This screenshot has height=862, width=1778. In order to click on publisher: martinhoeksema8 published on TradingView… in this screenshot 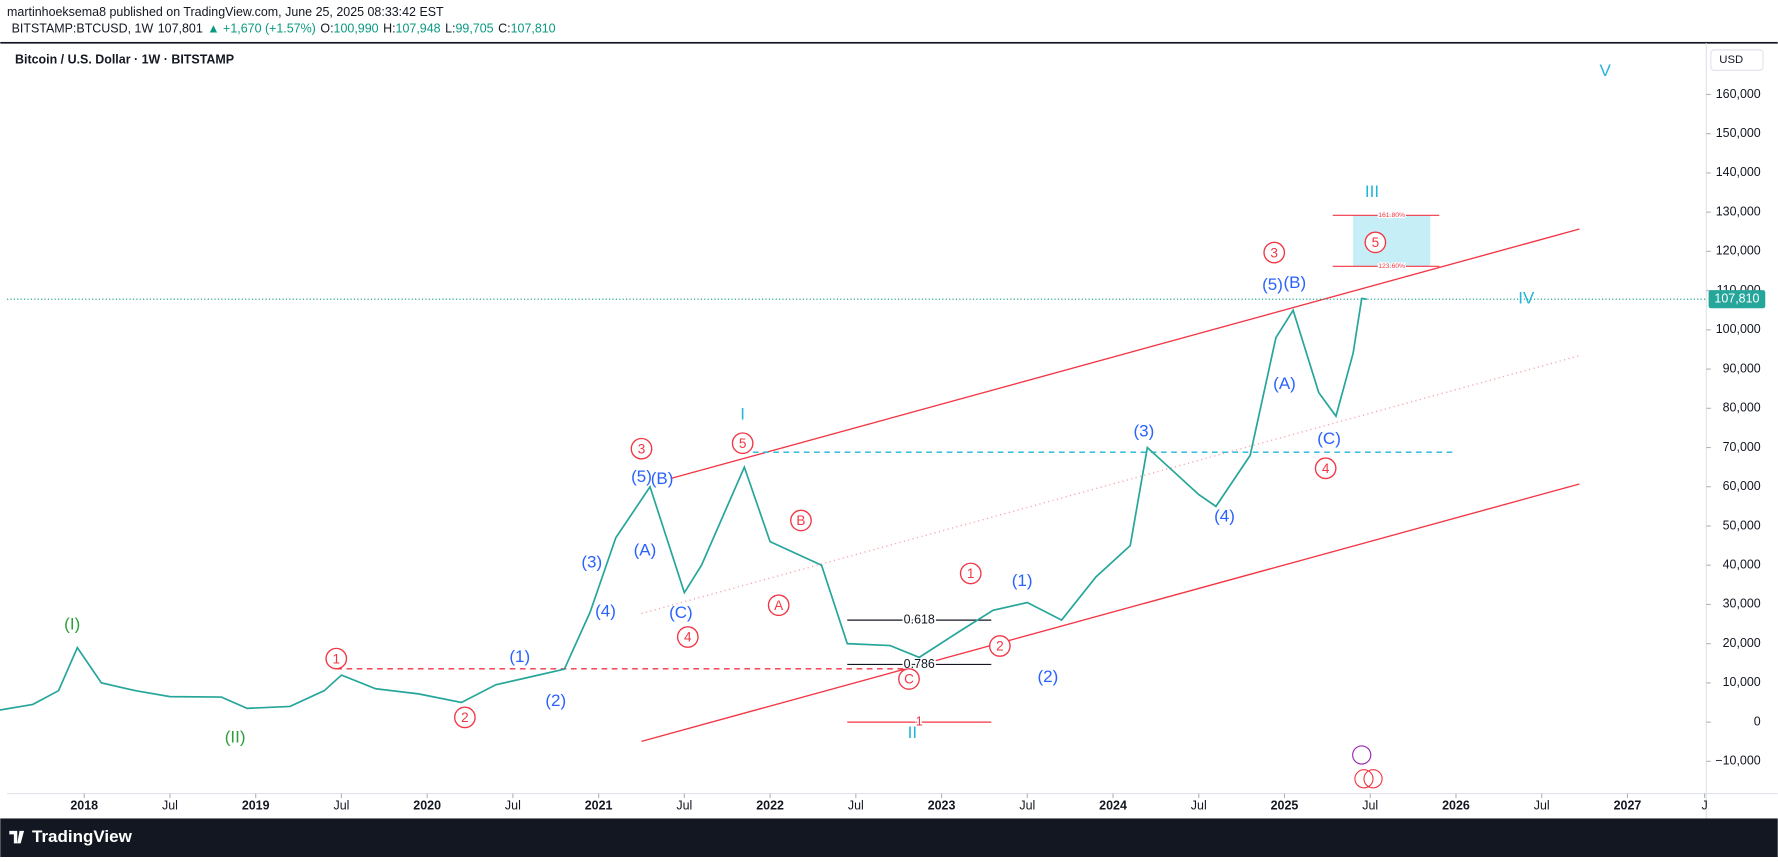, I will do `click(225, 12)`.